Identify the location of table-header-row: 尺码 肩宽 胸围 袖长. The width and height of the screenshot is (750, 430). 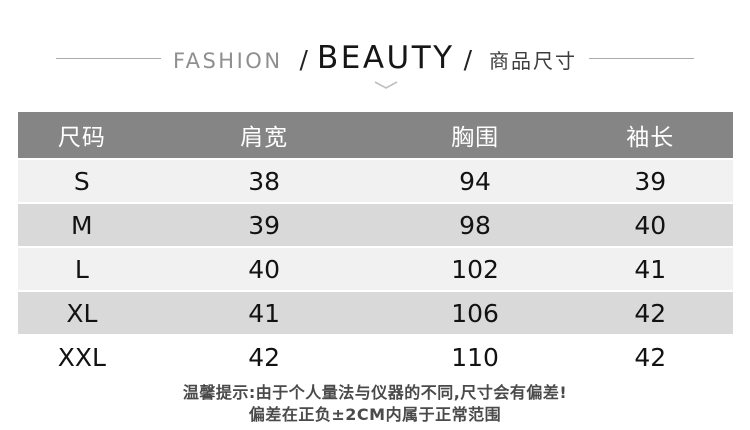
(375, 135).